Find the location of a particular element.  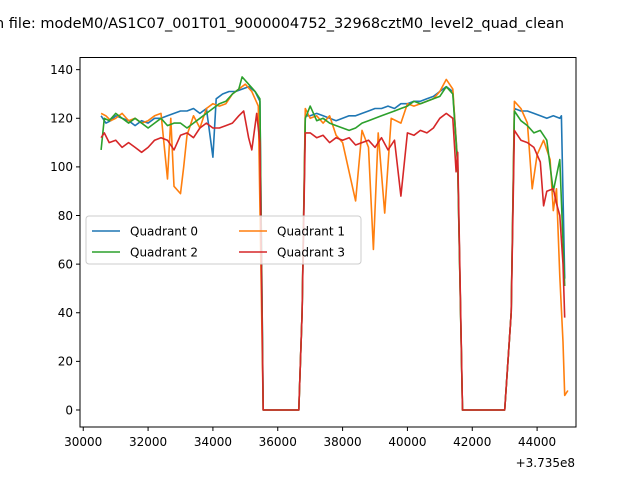

y-axis: 0 20 40 60 80 100 120 140 is located at coordinates (65, 240).